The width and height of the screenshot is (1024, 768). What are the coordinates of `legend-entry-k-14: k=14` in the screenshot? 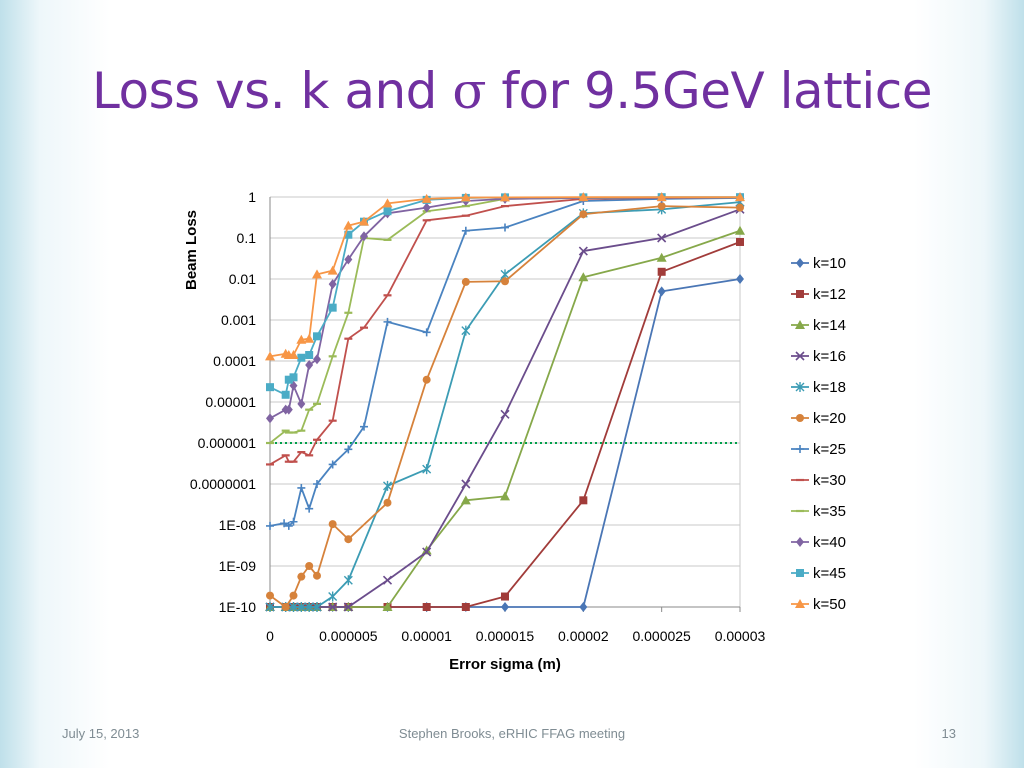 It's located at (818, 325).